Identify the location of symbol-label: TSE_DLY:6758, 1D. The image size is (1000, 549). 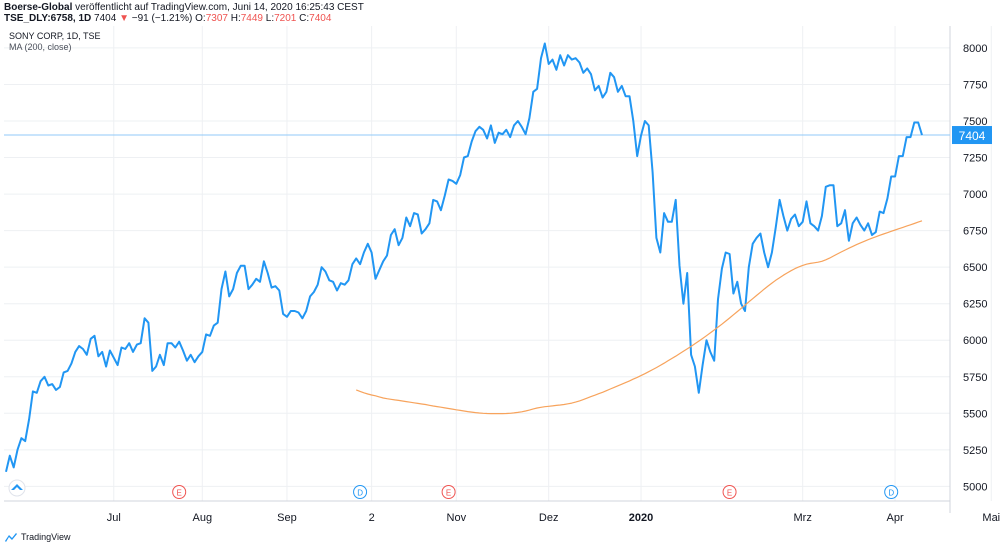
(48, 18).